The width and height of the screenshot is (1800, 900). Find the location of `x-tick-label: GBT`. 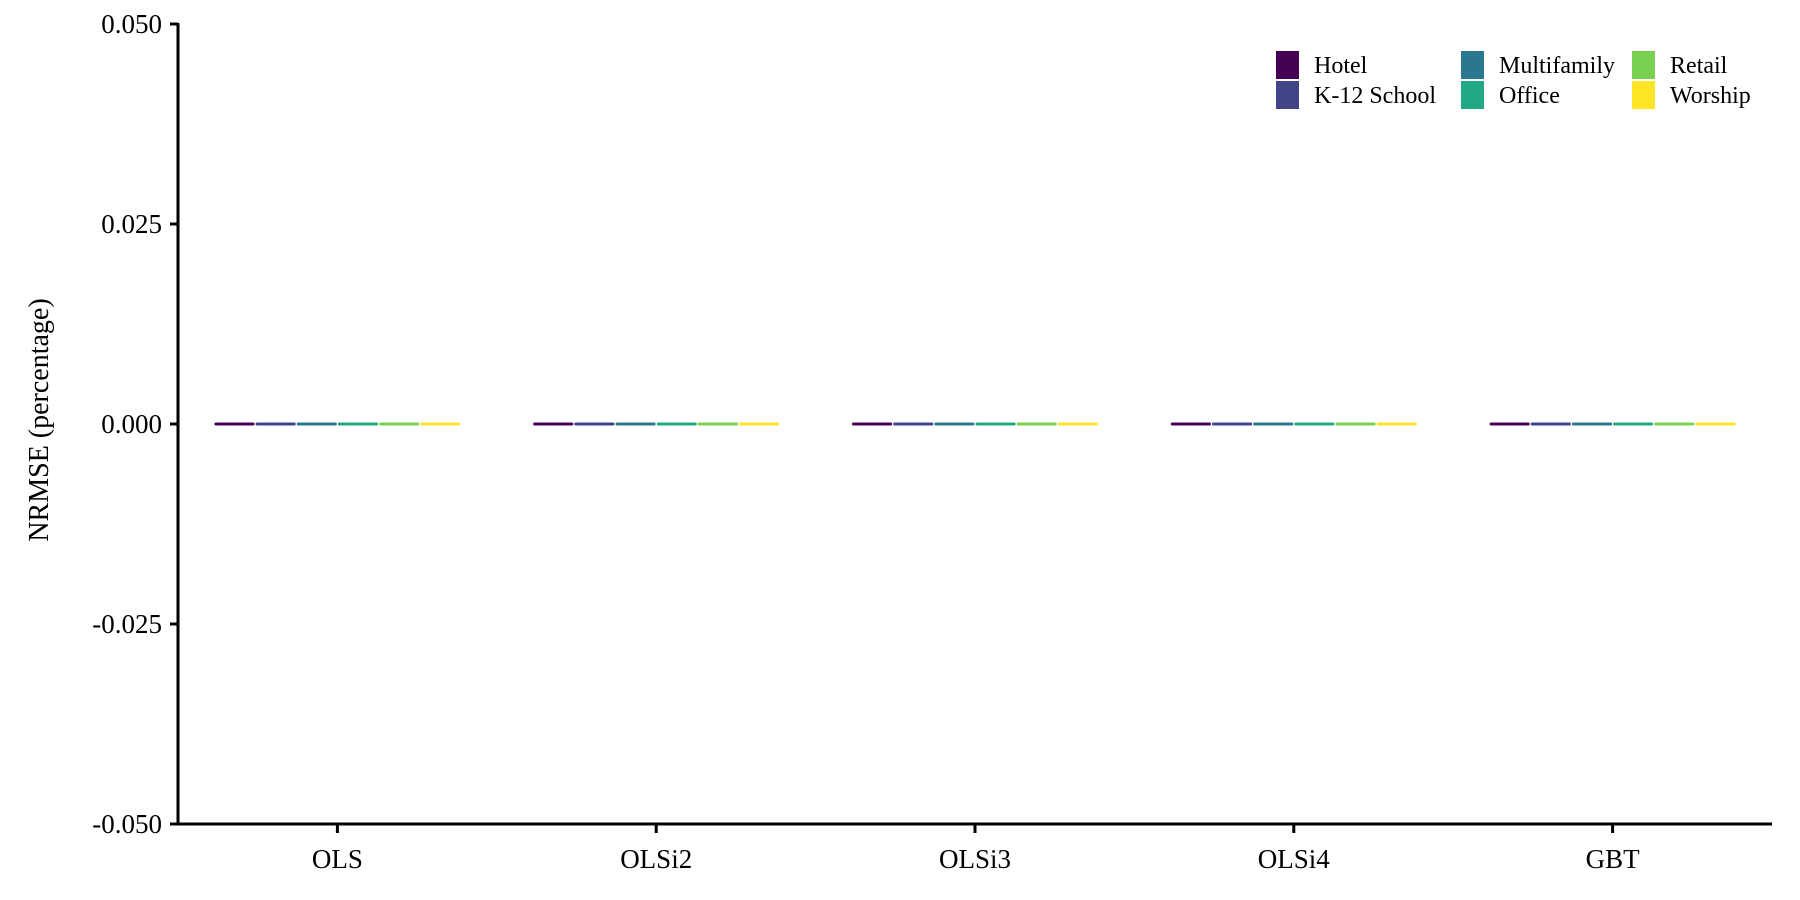

x-tick-label: GBT is located at coordinates (1613, 859).